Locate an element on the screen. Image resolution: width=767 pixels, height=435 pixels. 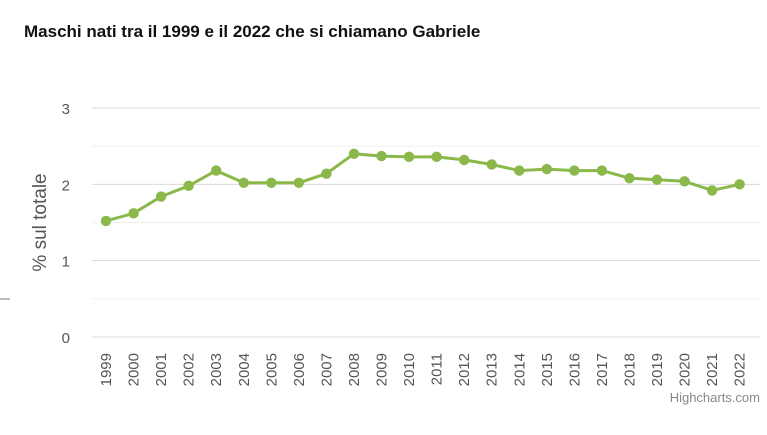
x-tick-label: 2021 is located at coordinates (712, 369).